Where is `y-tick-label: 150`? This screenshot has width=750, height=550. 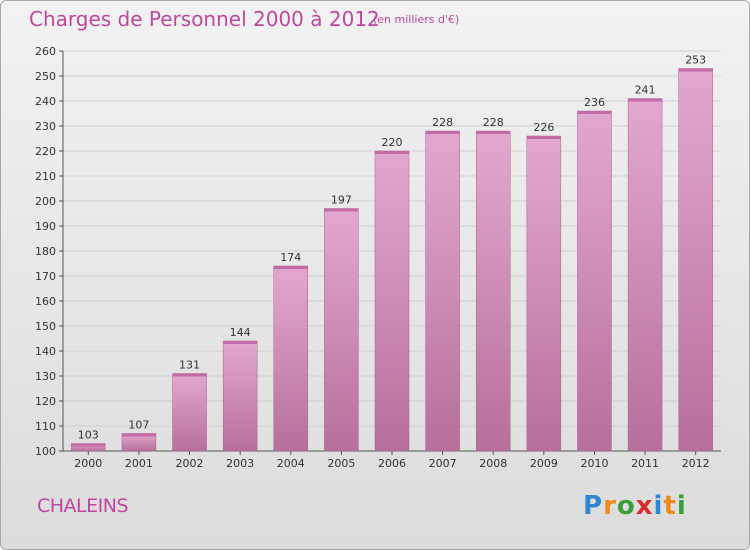
y-tick-label: 150 is located at coordinates (45, 326).